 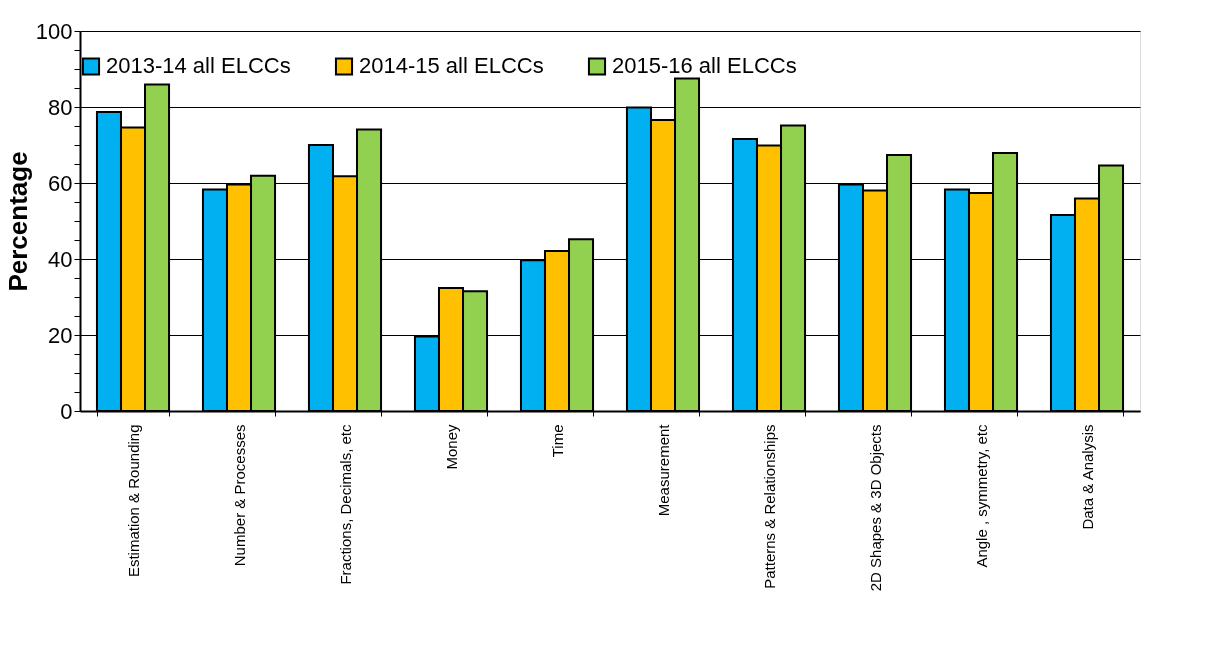 What do you see at coordinates (60, 335) in the screenshot?
I see `y-tick-label: 20` at bounding box center [60, 335].